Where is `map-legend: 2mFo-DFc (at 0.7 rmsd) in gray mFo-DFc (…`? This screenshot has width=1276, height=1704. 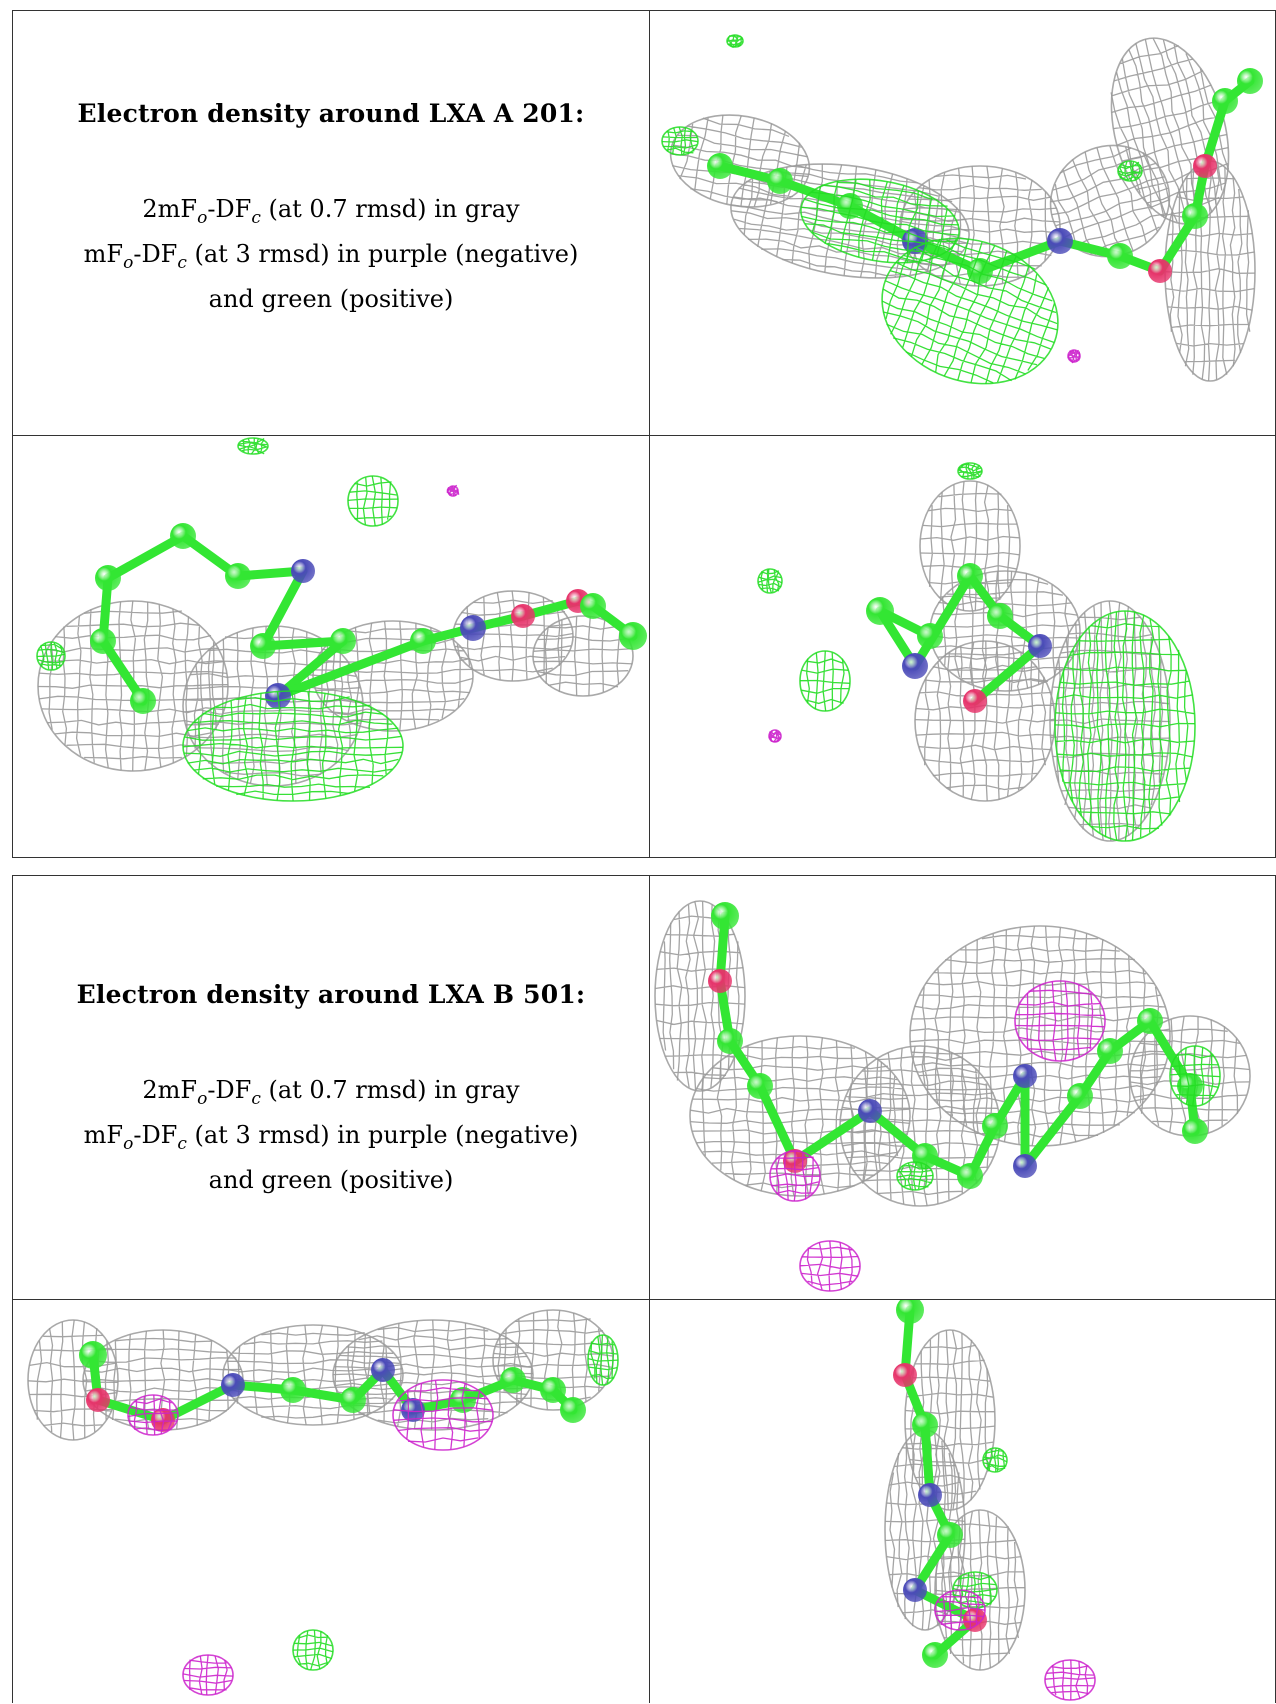 map-legend: 2mFo-DFc (at 0.7 rmsd) in gray mFo-DFc (… is located at coordinates (331, 254).